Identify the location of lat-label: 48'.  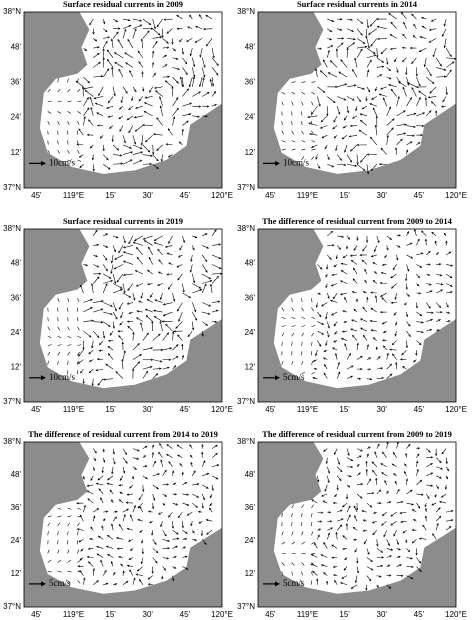
(250, 263).